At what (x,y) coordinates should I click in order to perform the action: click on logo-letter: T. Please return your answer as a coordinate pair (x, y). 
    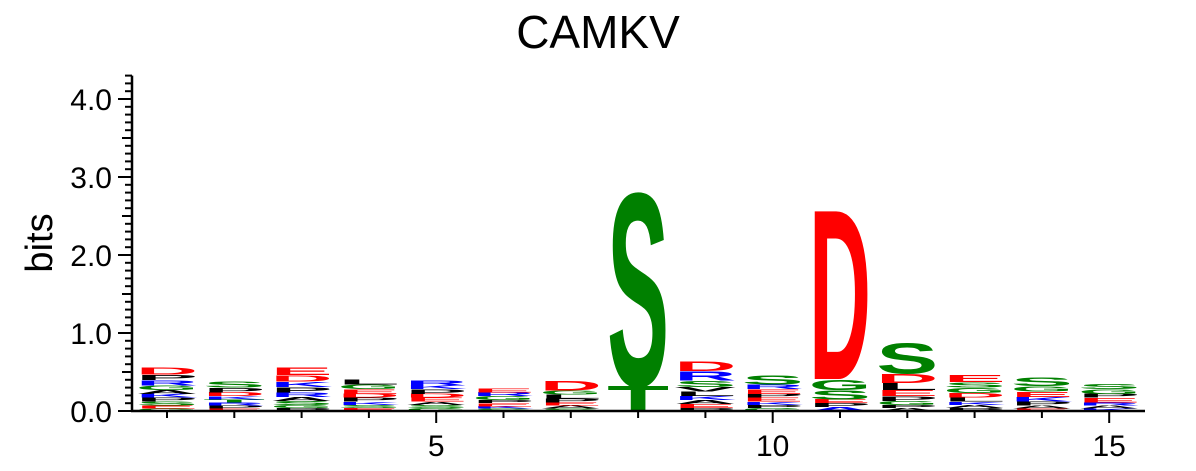
    Looking at the image, I should click on (234, 401).